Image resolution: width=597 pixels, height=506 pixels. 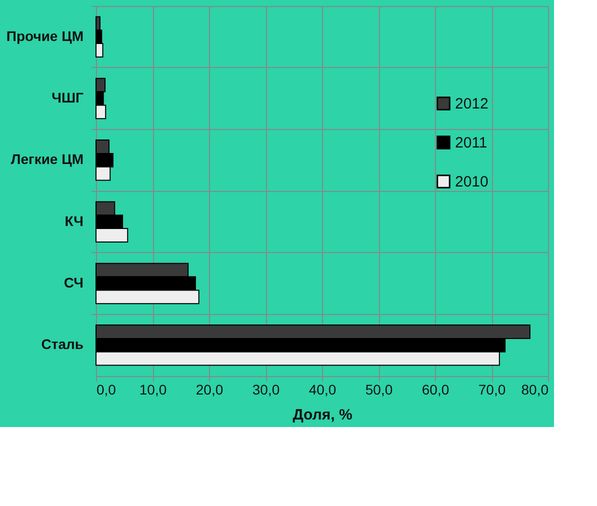 I want to click on y-tick-label: Прочие ЦМ, so click(x=45, y=36).